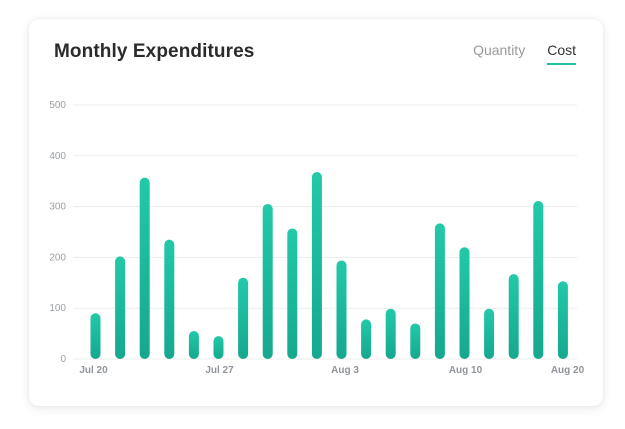 Image resolution: width=625 pixels, height=429 pixels. What do you see at coordinates (57, 257) in the screenshot?
I see `y-tick-label: 200` at bounding box center [57, 257].